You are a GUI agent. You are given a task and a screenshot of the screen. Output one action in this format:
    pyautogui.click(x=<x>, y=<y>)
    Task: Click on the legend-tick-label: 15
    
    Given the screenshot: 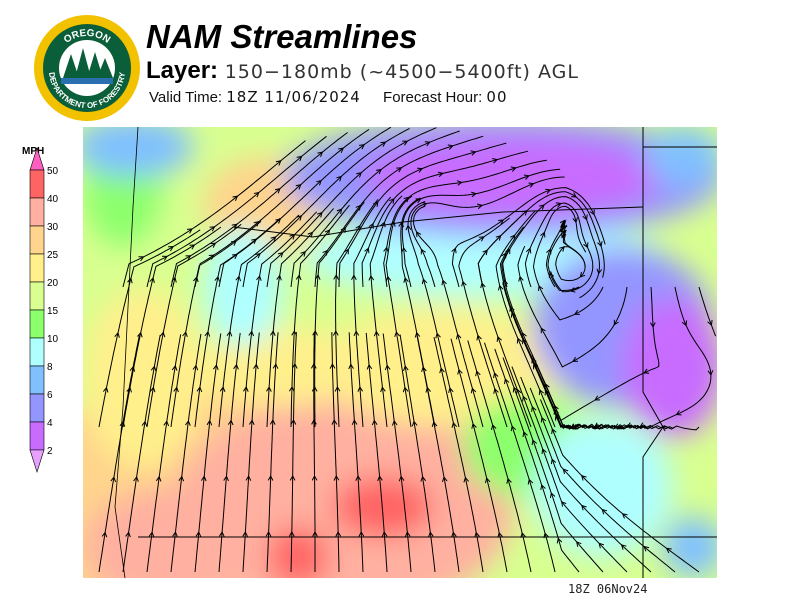 What is the action you would take?
    pyautogui.click(x=53, y=311)
    